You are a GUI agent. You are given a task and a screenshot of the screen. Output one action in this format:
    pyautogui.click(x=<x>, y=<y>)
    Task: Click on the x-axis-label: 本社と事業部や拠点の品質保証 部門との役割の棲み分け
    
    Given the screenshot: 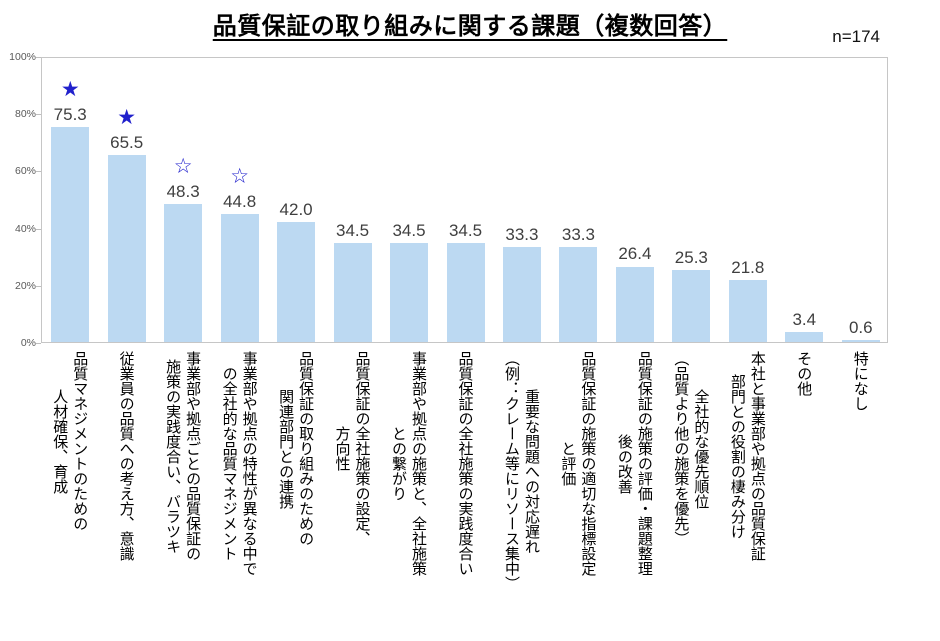 What is the action you would take?
    pyautogui.click(x=747, y=456)
    